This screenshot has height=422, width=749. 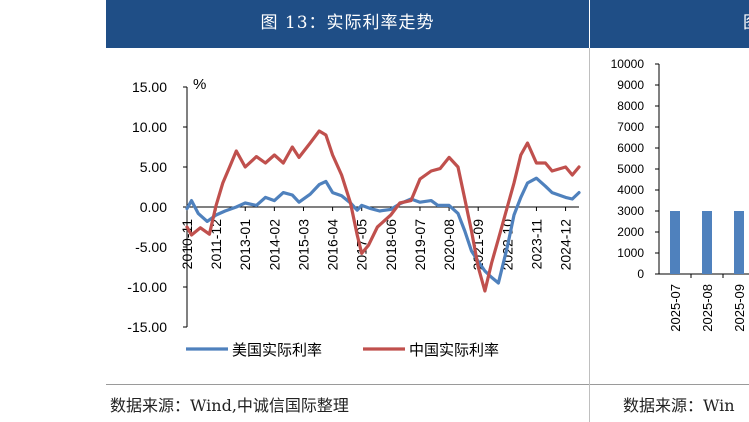 What do you see at coordinates (303, 245) in the screenshot?
I see `x-tick-label: 2015-03` at bounding box center [303, 245].